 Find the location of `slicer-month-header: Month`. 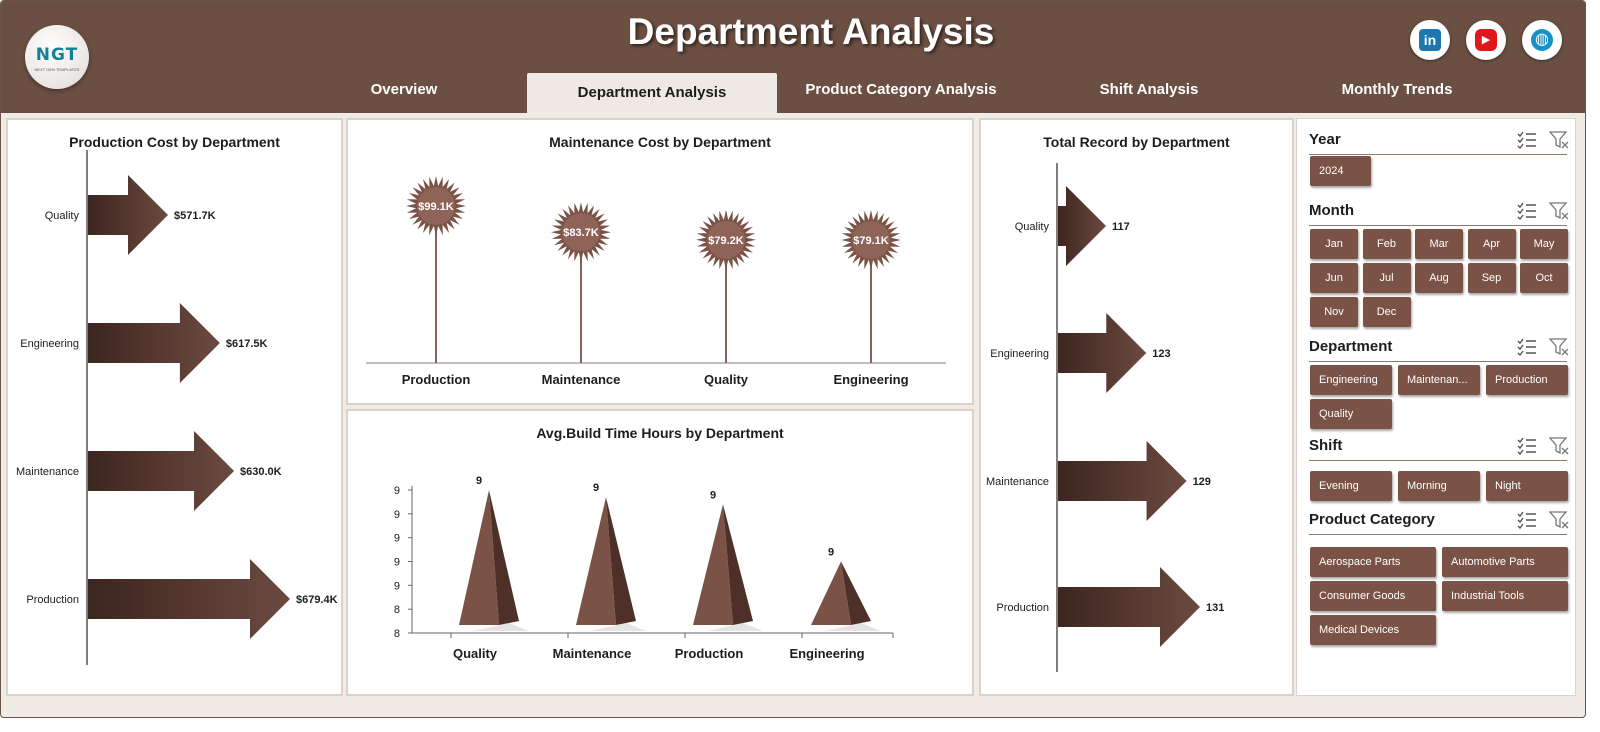

slicer-month-header: Month is located at coordinates (1439, 211).